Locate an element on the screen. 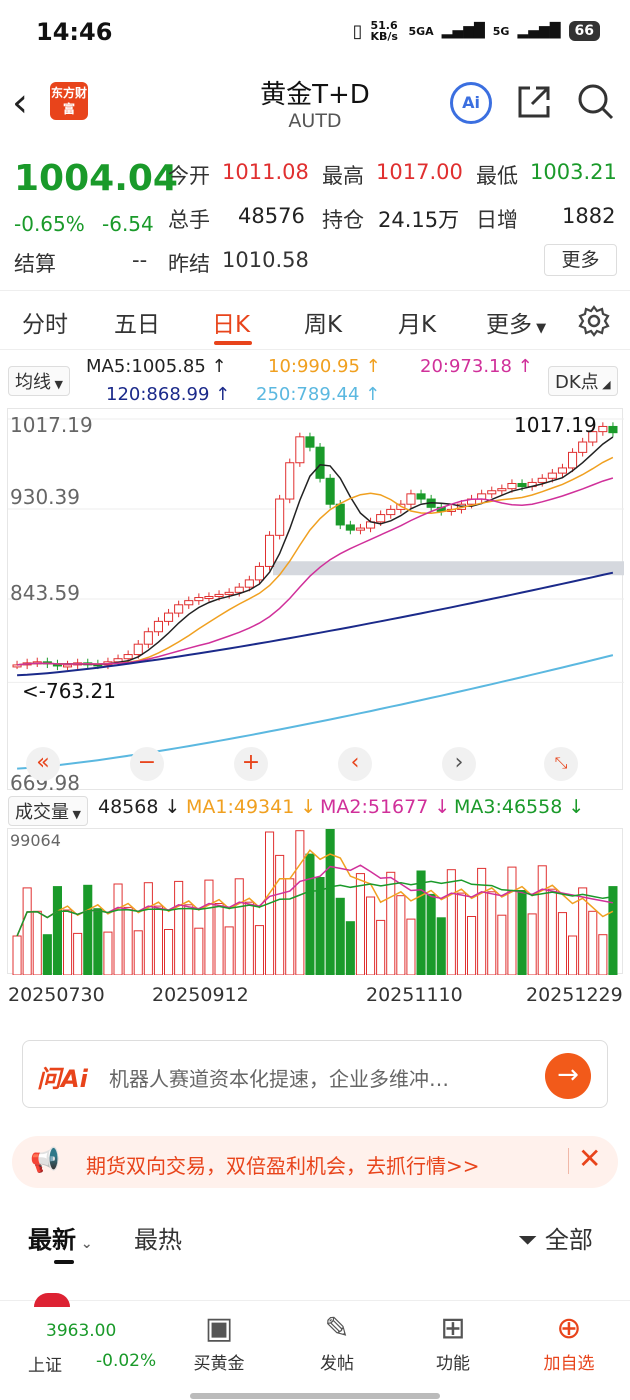 Image resolution: width=630 pixels, height=1400 pixels. tab-latest-label: 最新 is located at coordinates (52, 1240).